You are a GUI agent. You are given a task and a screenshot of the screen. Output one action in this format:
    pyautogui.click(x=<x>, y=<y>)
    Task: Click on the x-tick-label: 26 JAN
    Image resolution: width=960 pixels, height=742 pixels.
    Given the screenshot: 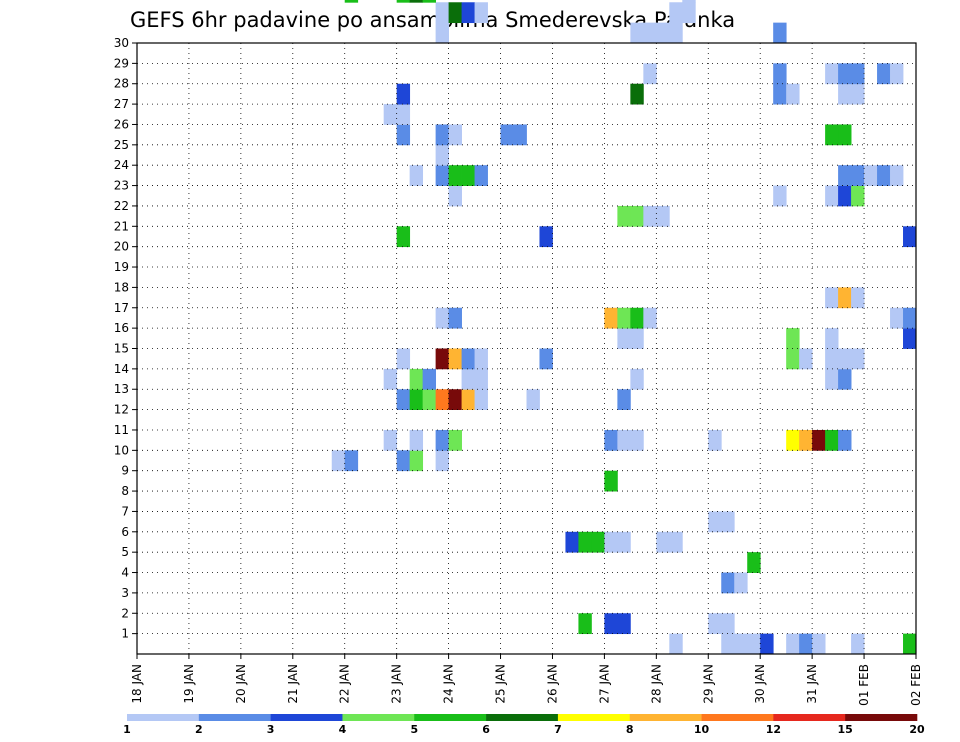 What is the action you would take?
    pyautogui.click(x=552, y=684)
    